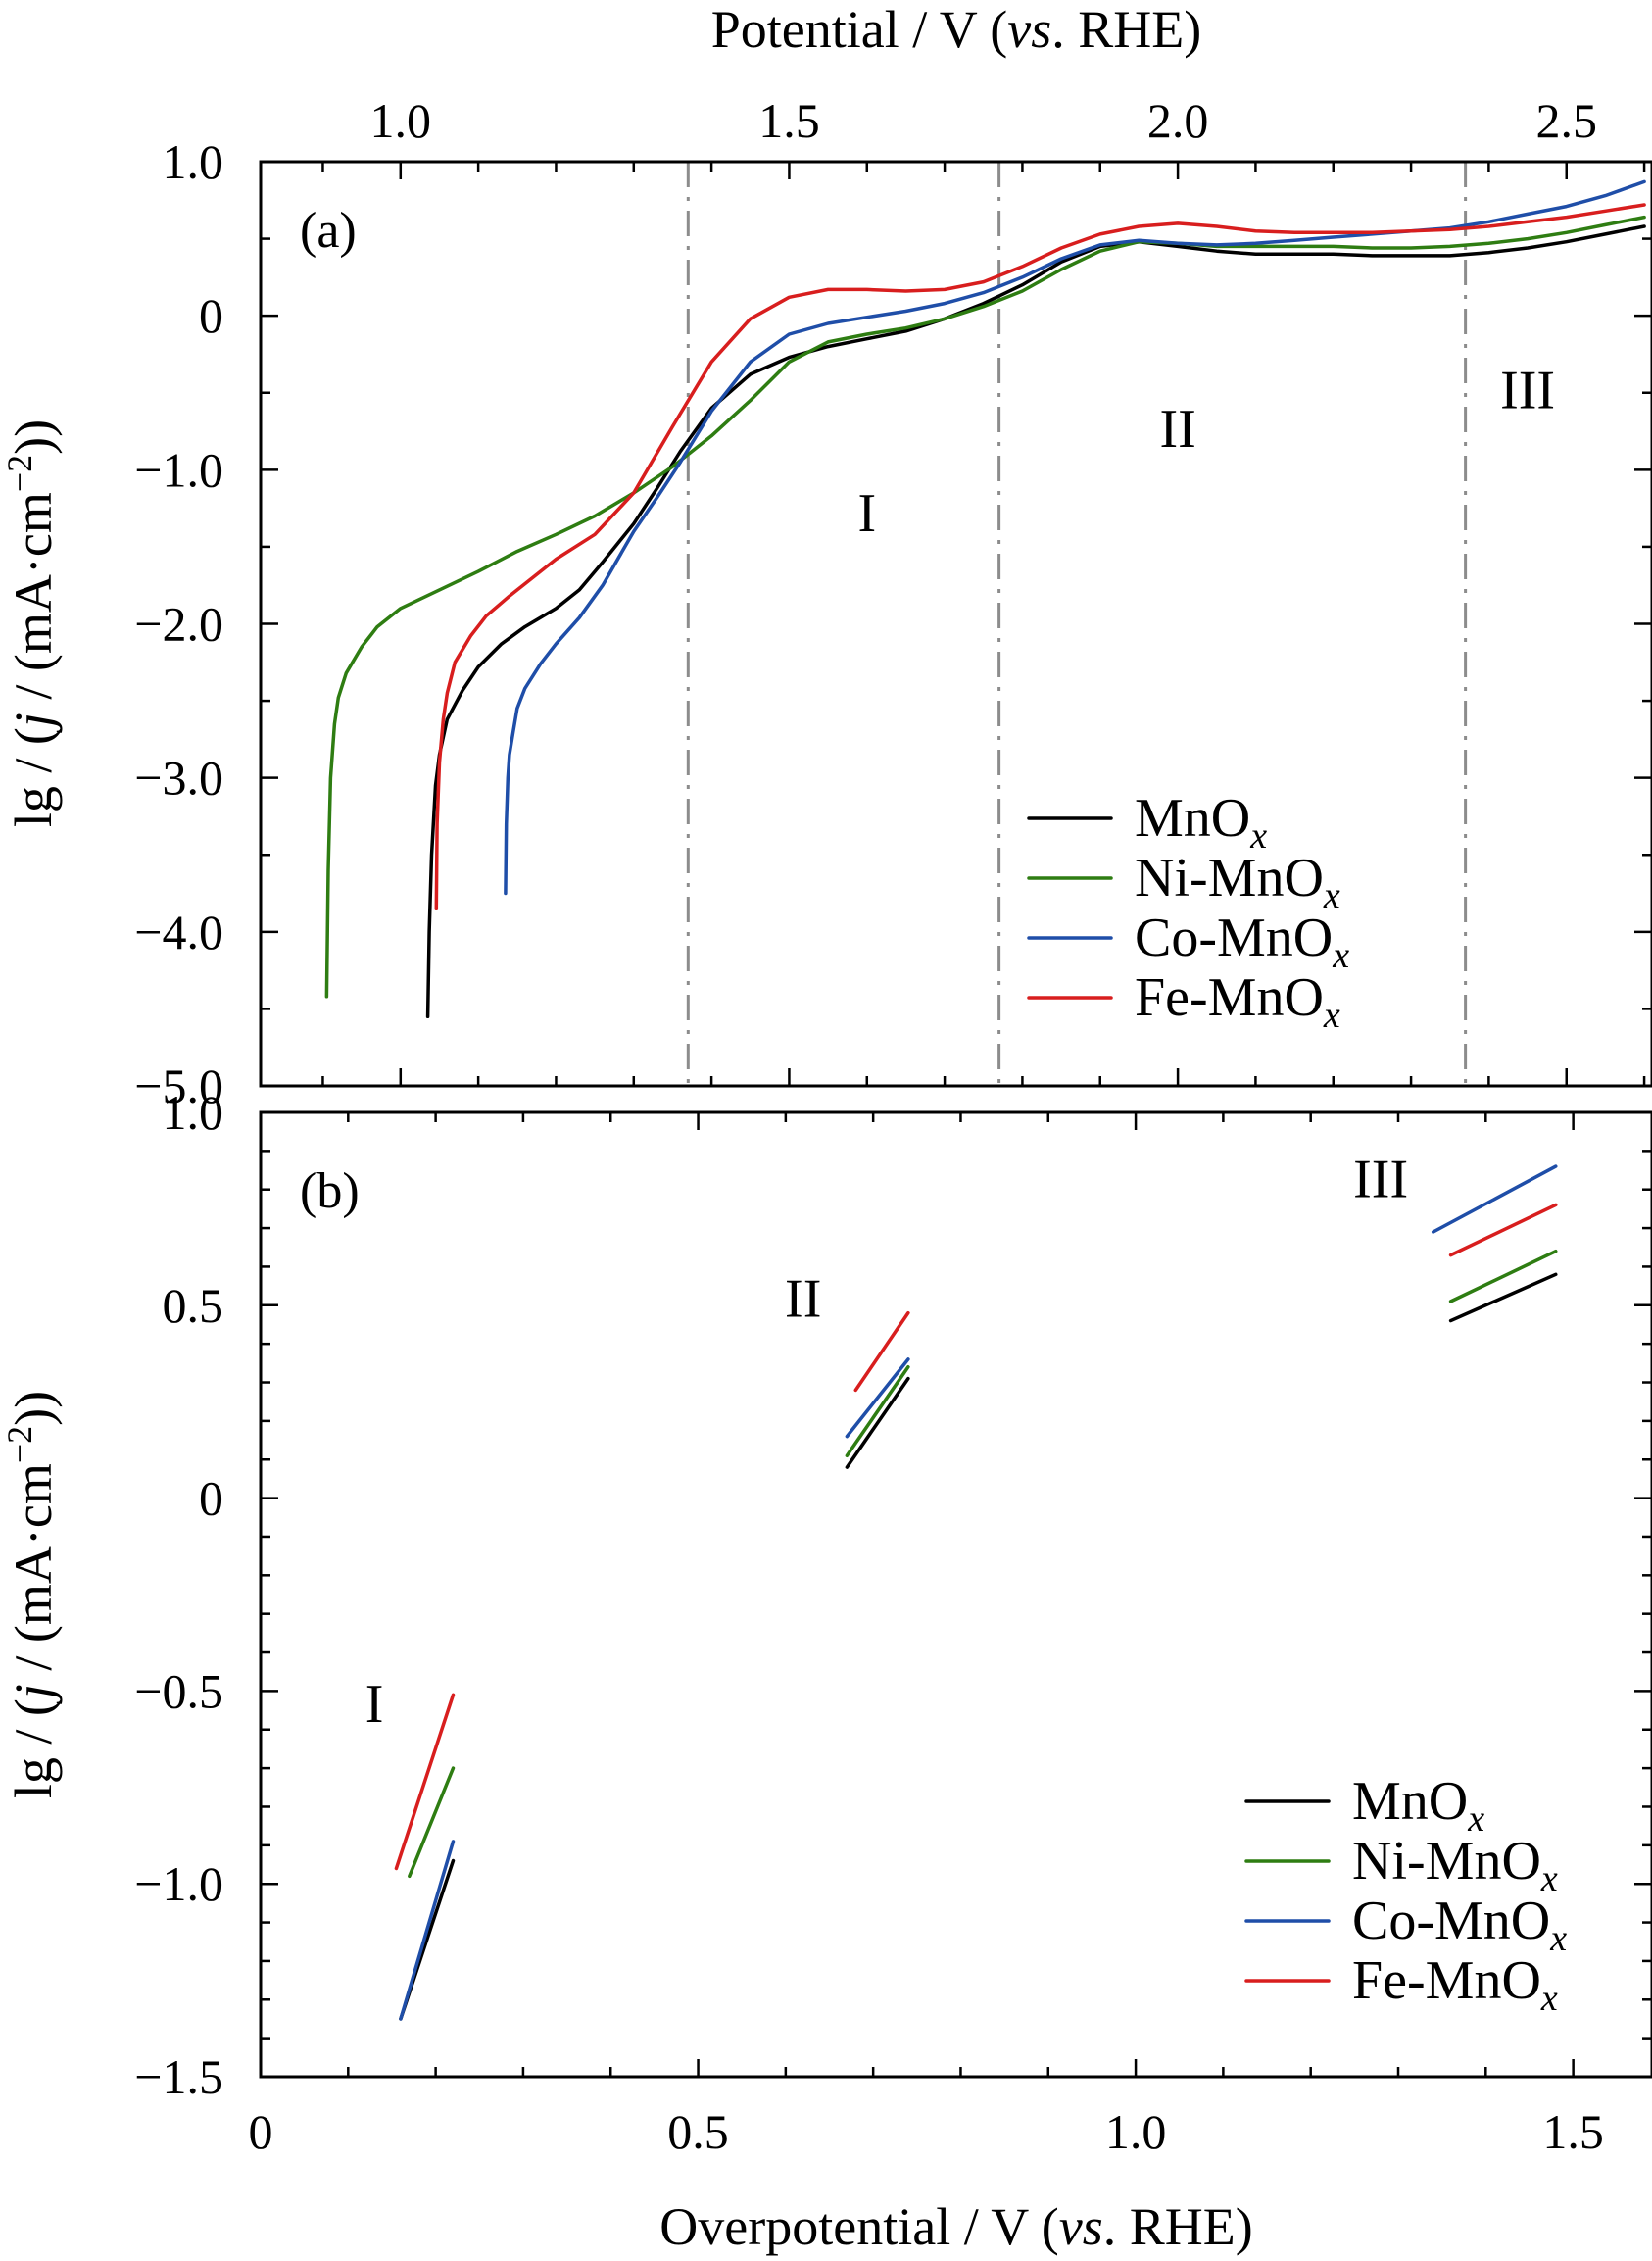 Image resolution: width=1652 pixels, height=2261 pixels. Describe the element at coordinates (193, 1305) in the screenshot. I see `y-tick-label: 0.5` at that location.